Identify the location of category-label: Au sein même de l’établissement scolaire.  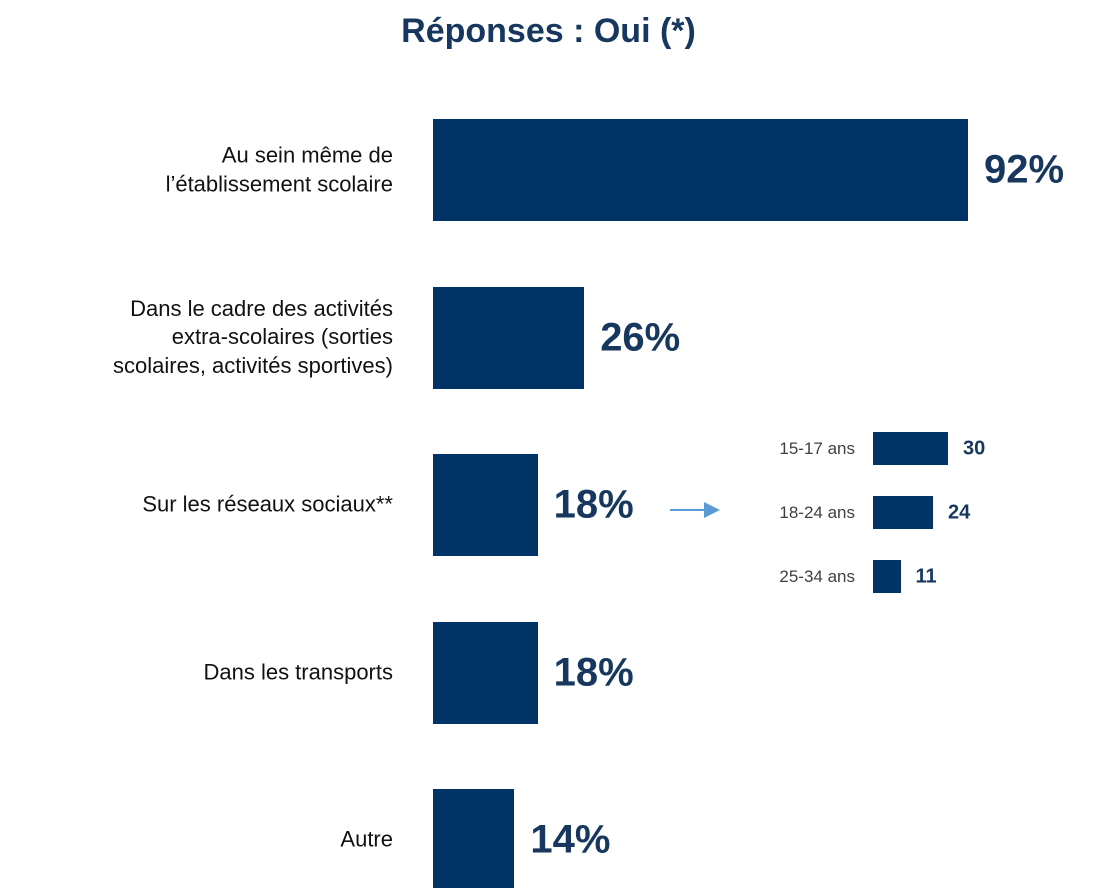
(279, 169).